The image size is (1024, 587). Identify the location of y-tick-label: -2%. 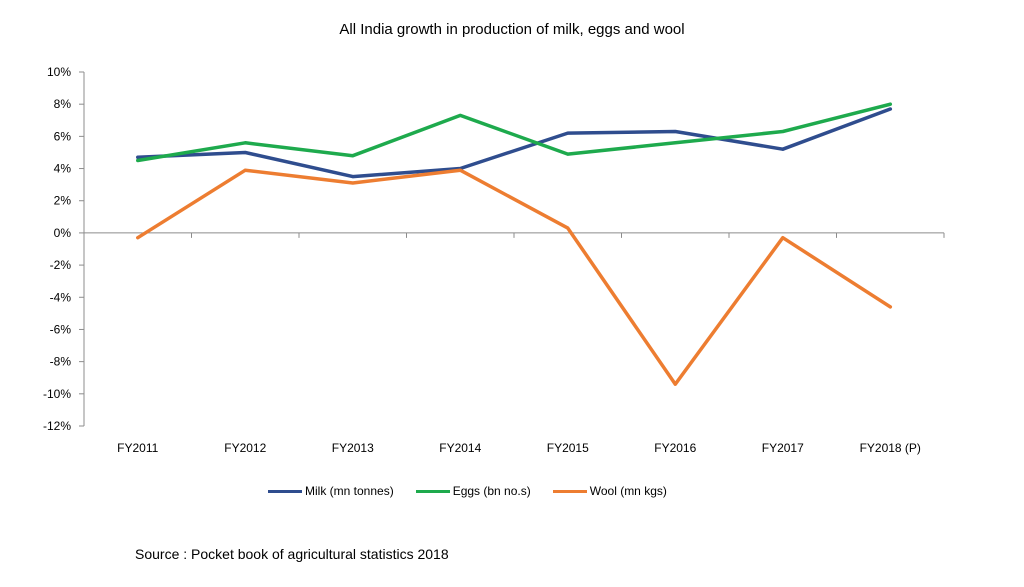
(61, 265).